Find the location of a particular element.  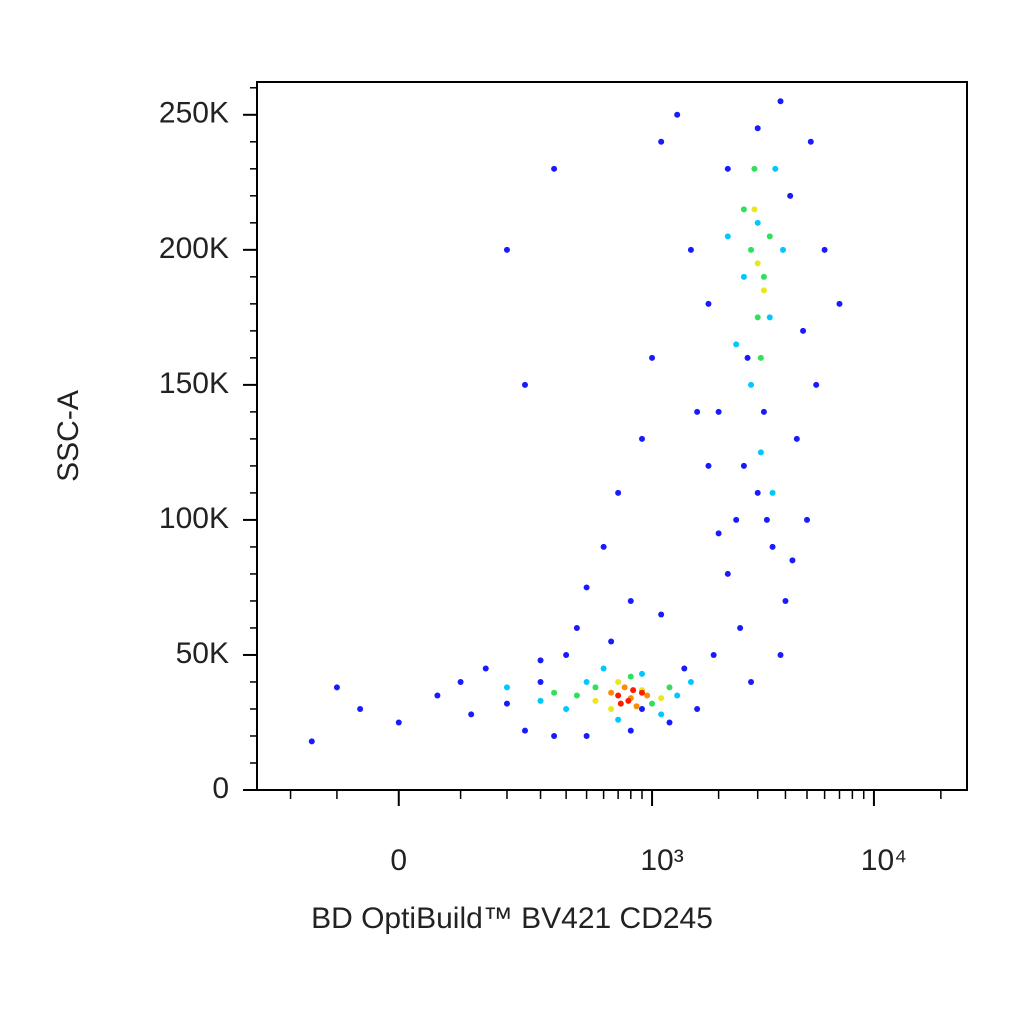

y-tick-label: 0 is located at coordinates (220, 788).